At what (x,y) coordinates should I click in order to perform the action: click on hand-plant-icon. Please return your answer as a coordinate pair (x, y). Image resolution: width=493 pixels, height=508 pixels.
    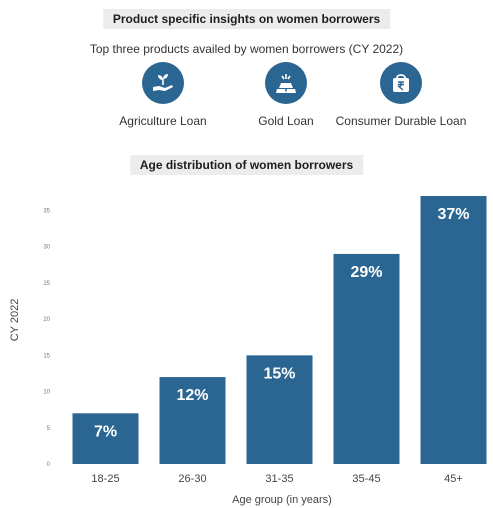
    Looking at the image, I should click on (163, 83).